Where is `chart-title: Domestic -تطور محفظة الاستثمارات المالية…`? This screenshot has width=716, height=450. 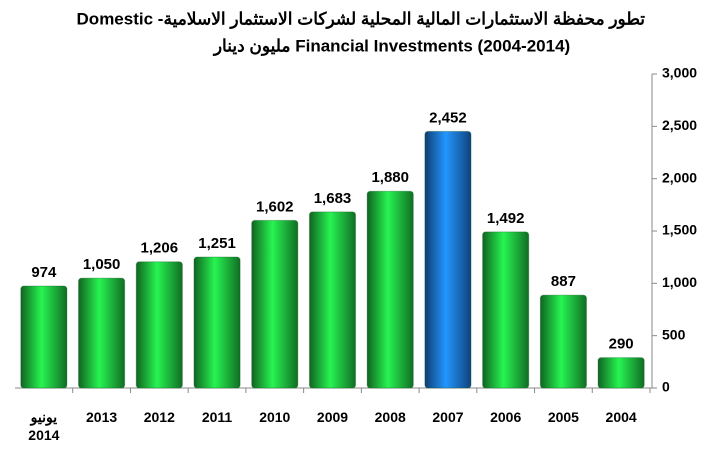 chart-title: Domestic -تطور محفظة الاستثمارات المالية… is located at coordinates (361, 19).